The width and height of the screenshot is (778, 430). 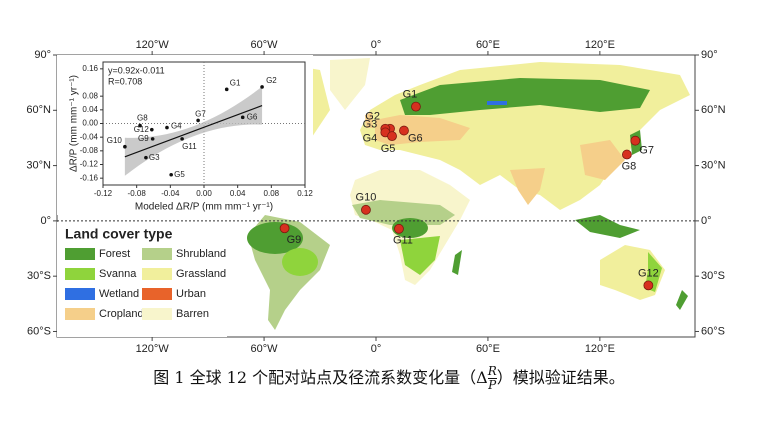 I want to click on x-tick-label: 0°, so click(x=376, y=45).